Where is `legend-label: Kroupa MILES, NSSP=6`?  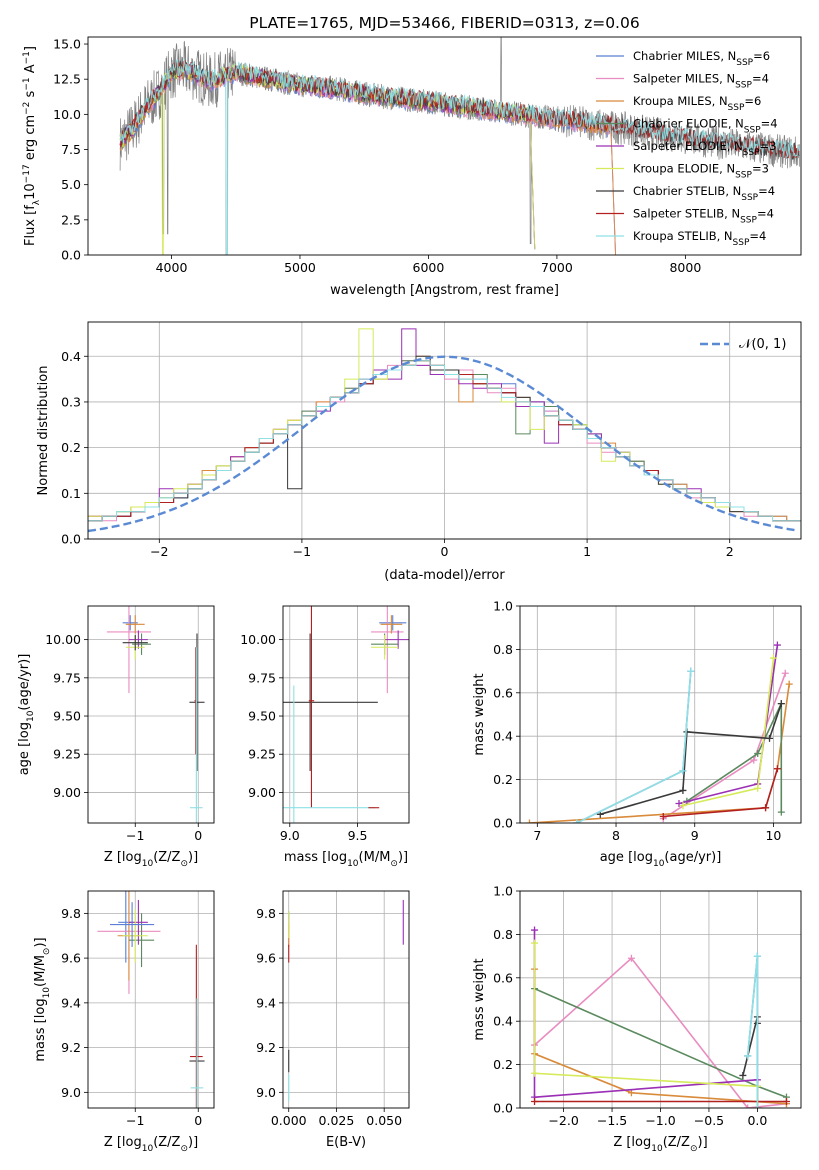 legend-label: Kroupa MILES, NSSP=6 is located at coordinates (697, 103).